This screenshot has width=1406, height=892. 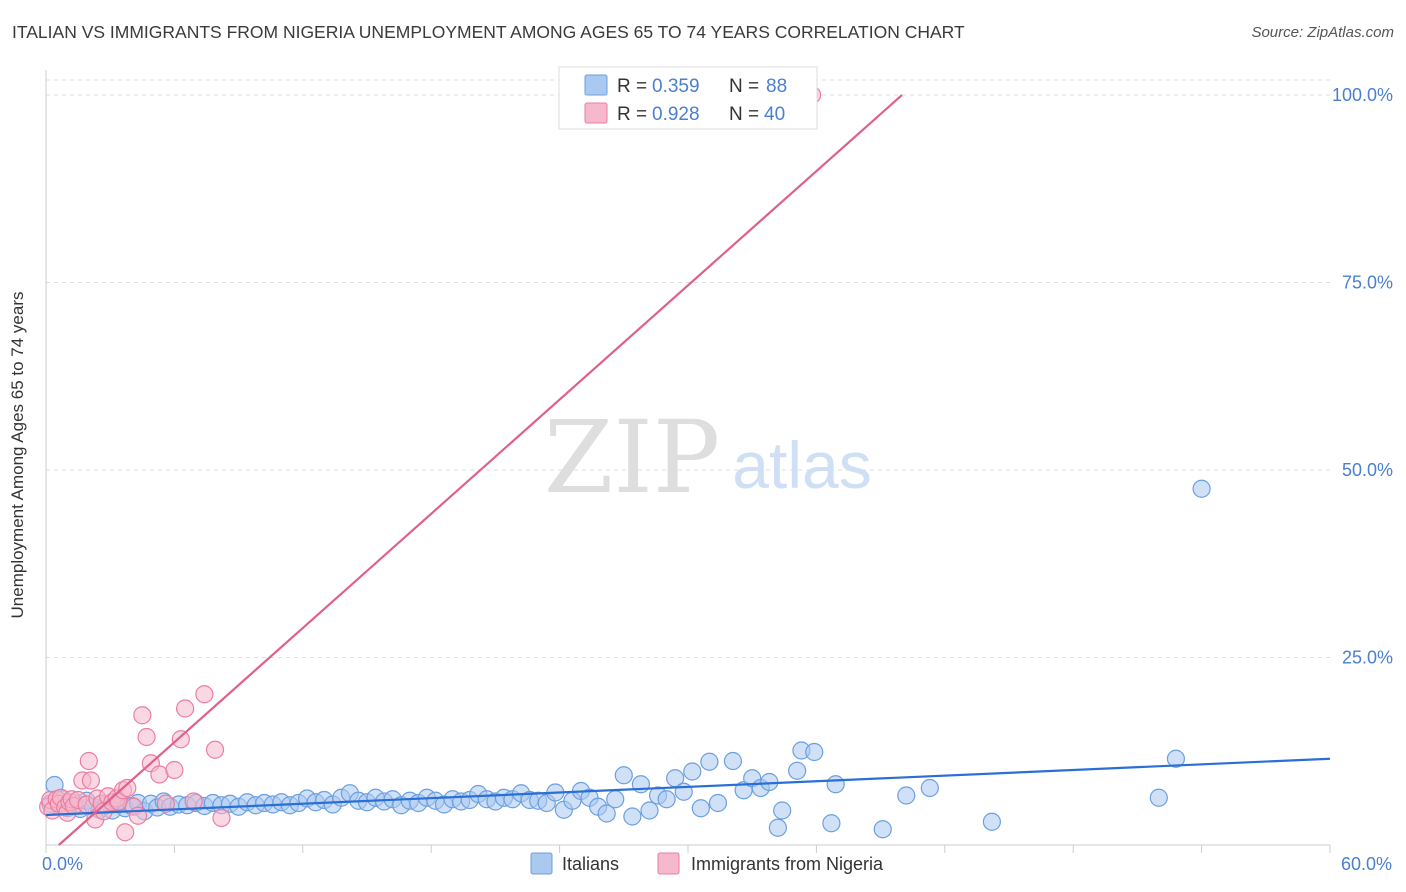 I want to click on legend-n-label-italians: N =, so click(x=744, y=86).